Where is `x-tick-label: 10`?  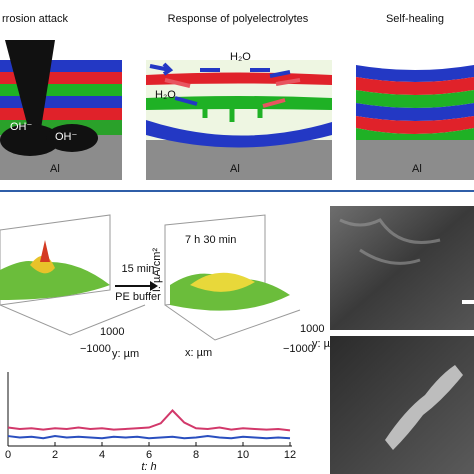
x-tick-label: 10 is located at coordinates (243, 455).